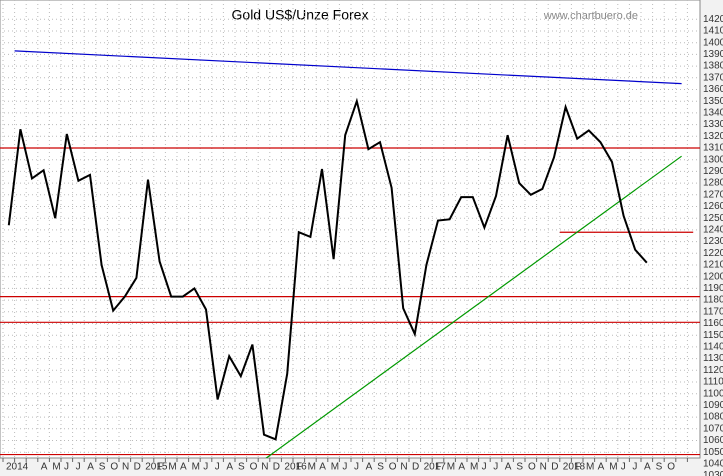 This screenshot has height=476, width=723. Describe the element at coordinates (713, 241) in the screenshot. I see `y-tick-label: 1230` at that location.